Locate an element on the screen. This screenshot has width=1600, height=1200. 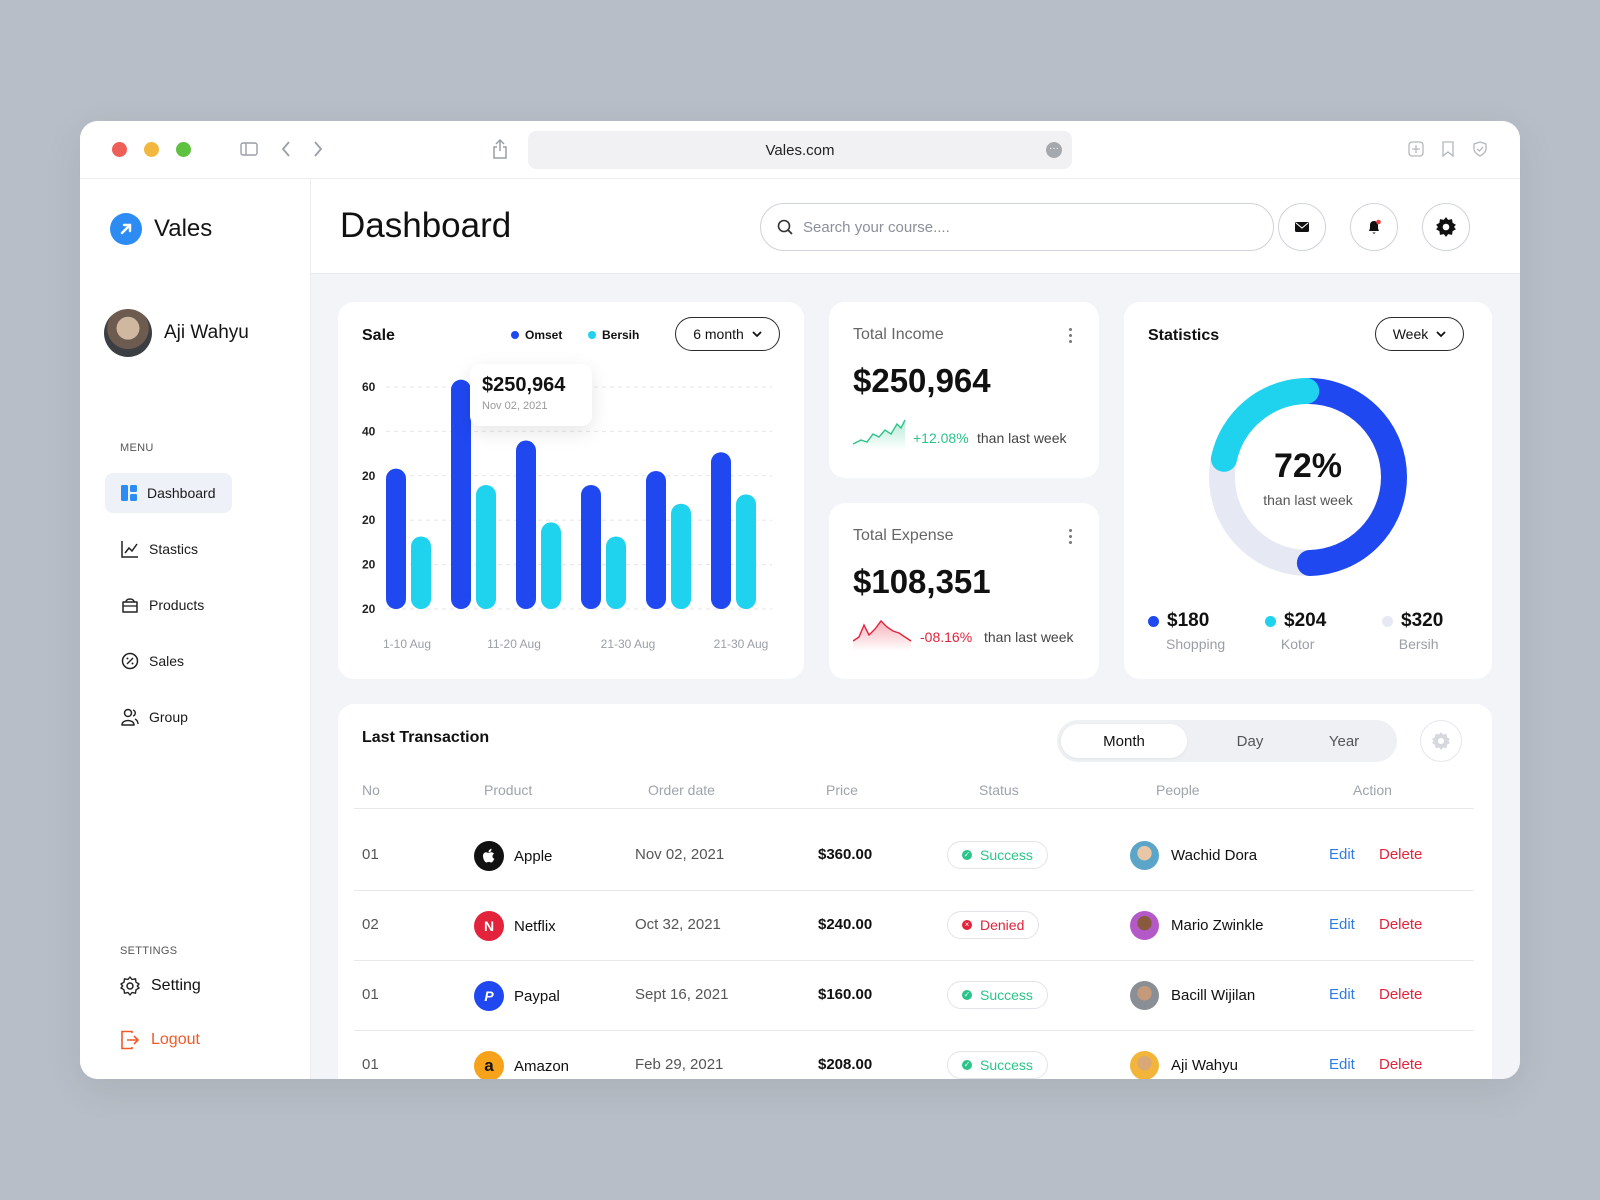
setting-link: Setting is located at coordinates (160, 986).